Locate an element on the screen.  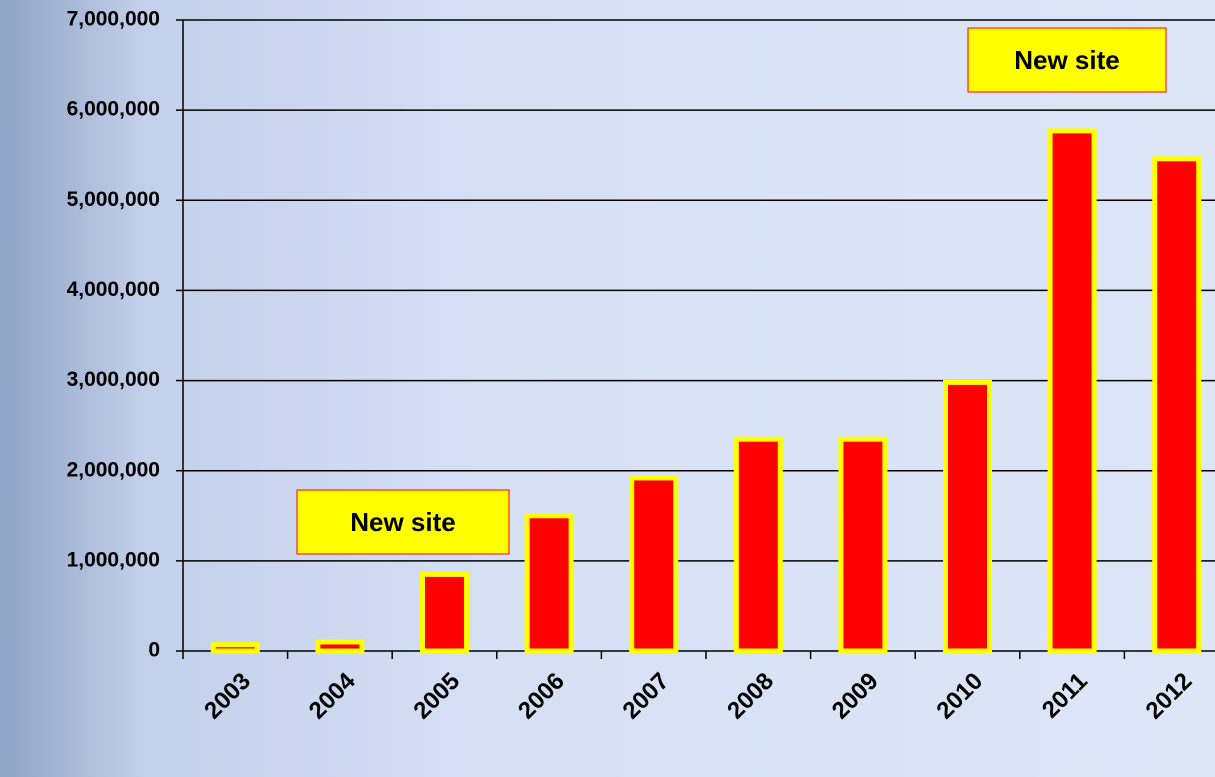
y-tick-label: 6,000,000 is located at coordinates (113, 109).